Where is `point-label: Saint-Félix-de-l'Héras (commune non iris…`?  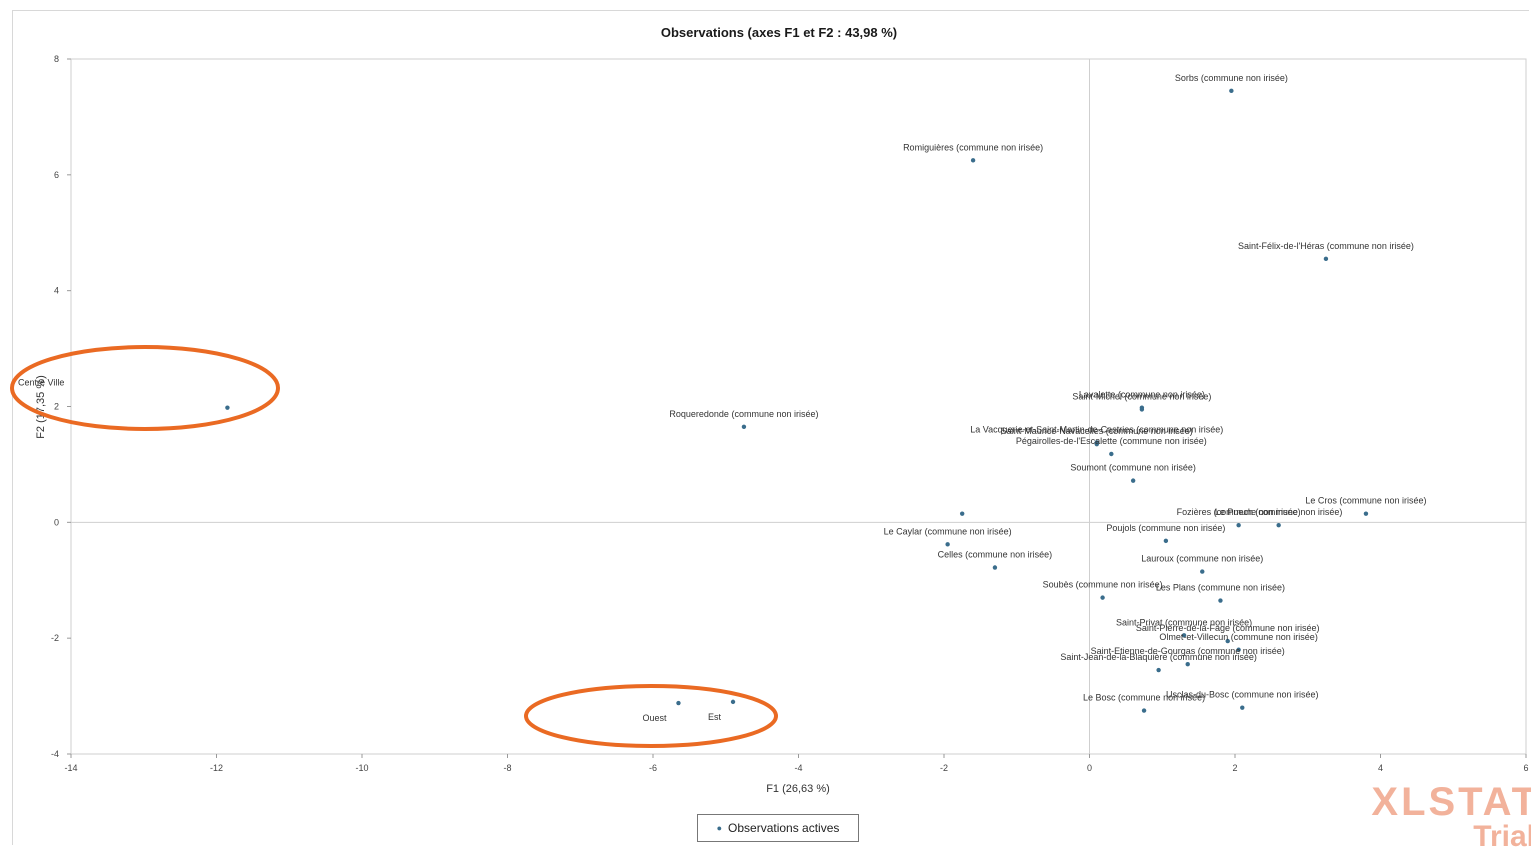
point-label: Saint-Félix-de-l'Héras (commune non iris… is located at coordinates (1326, 246).